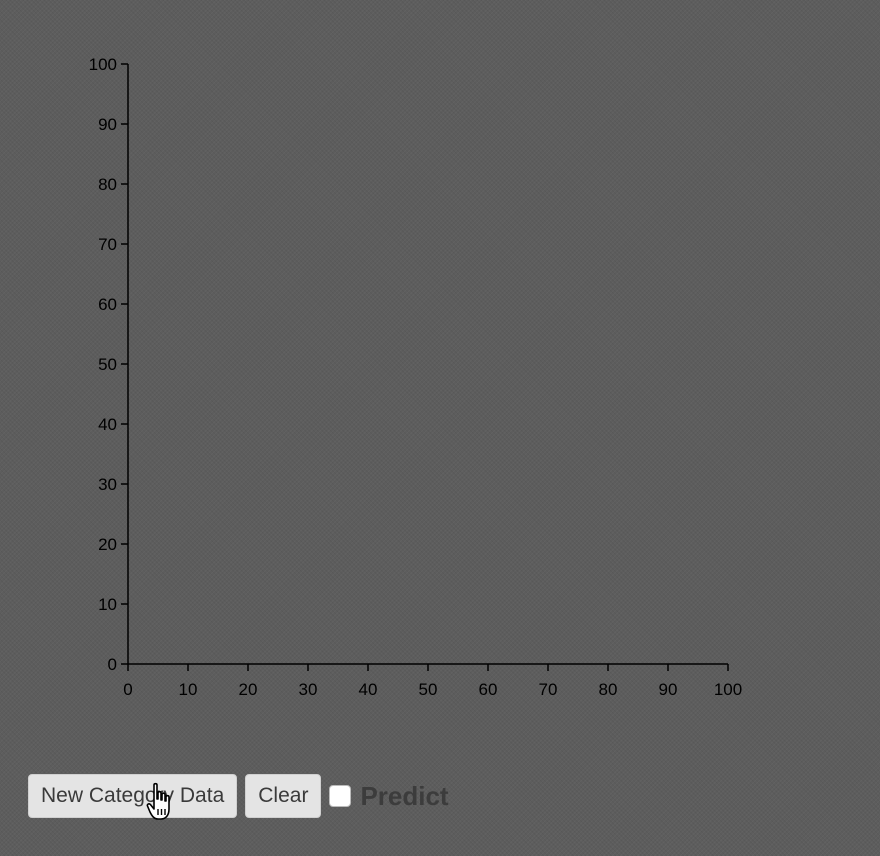 The width and height of the screenshot is (880, 856). What do you see at coordinates (107, 424) in the screenshot?
I see `y-tick-label: 40` at bounding box center [107, 424].